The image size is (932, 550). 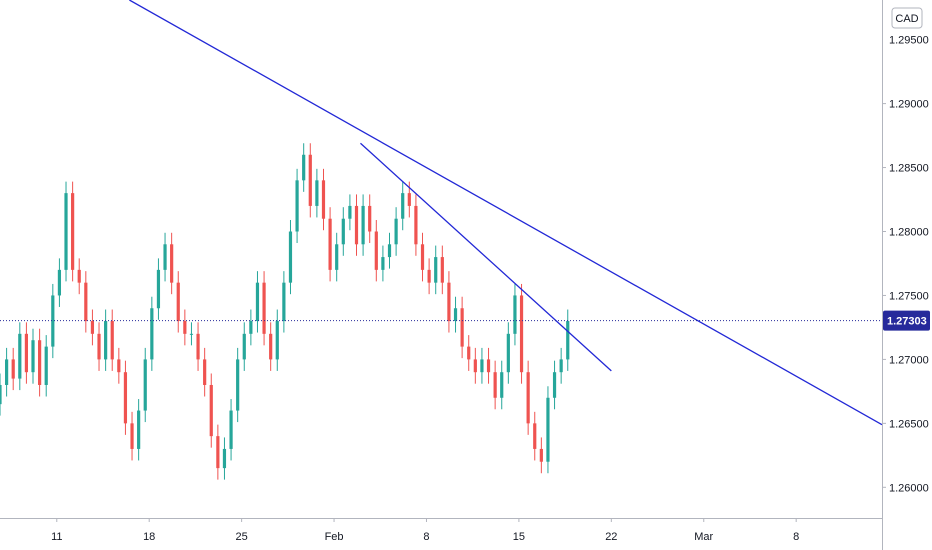 I want to click on y-tick-label-top: 1.29500, so click(x=909, y=41).